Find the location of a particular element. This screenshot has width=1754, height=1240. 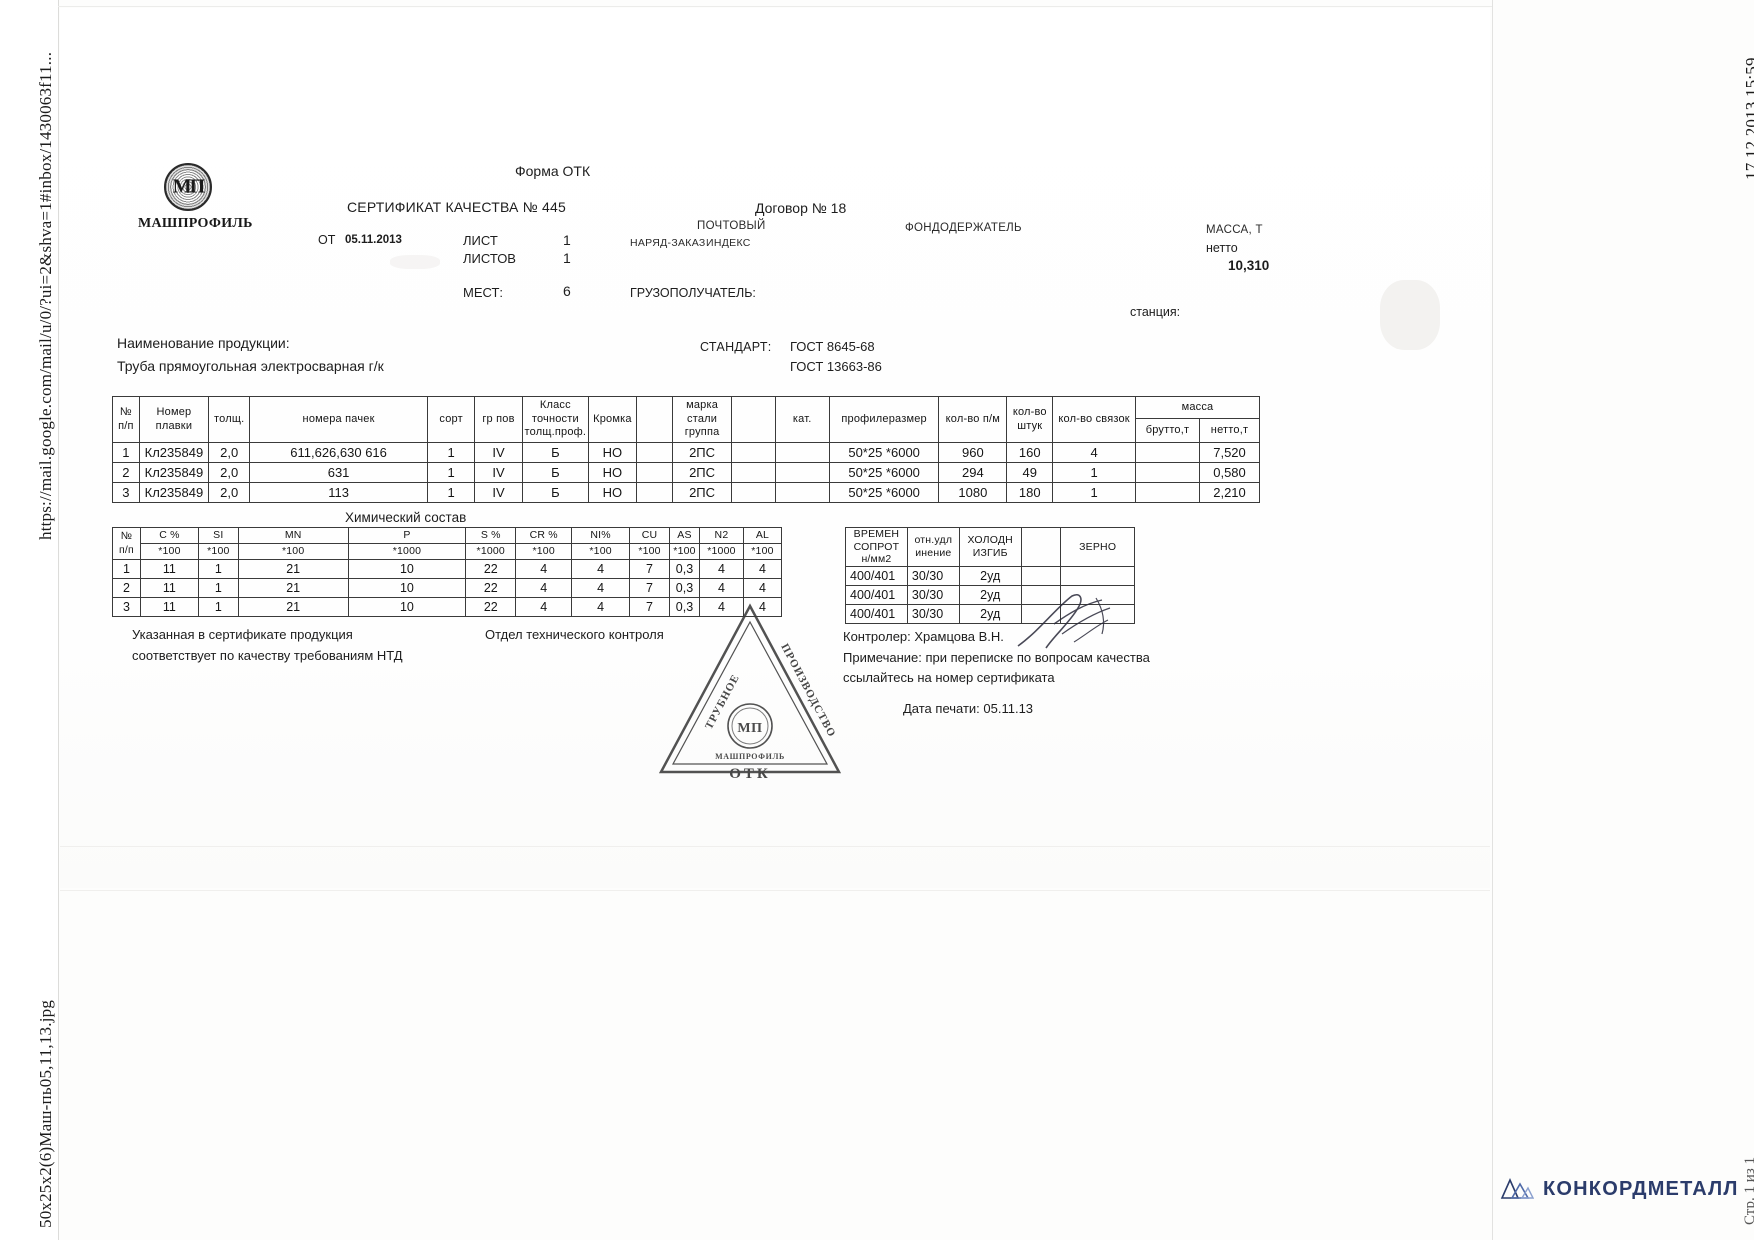

logo-emblem-icon: МП is located at coordinates (188, 187).